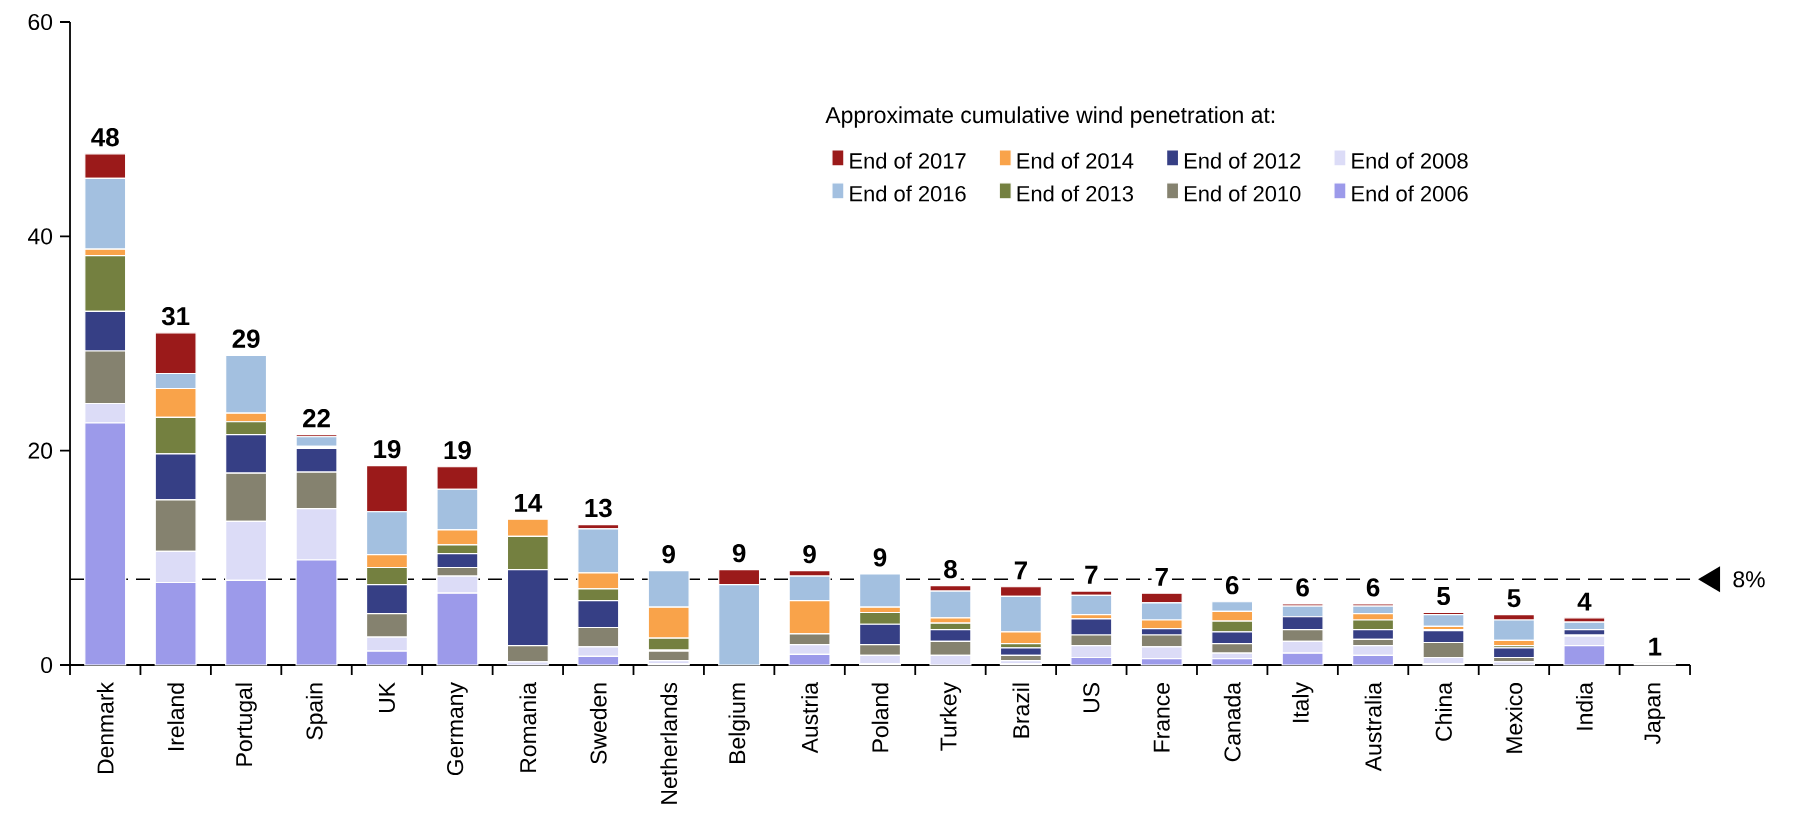 The width and height of the screenshot is (1802, 826). I want to click on legend-label: End of 2016, so click(908, 193).